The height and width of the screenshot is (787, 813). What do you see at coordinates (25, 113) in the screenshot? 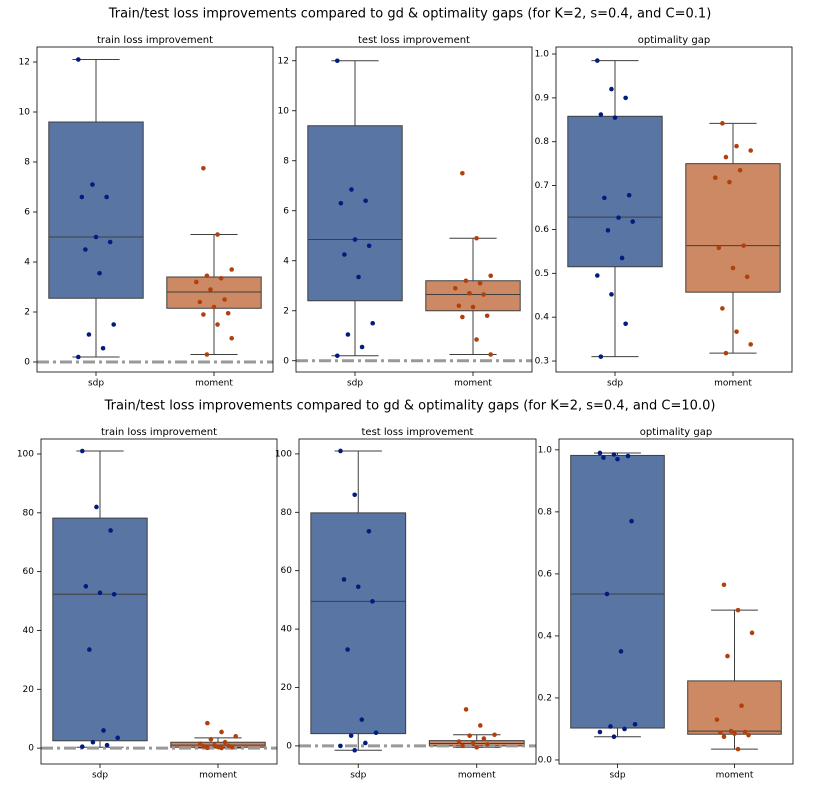
I see `y-tick-label: 10` at bounding box center [25, 113].